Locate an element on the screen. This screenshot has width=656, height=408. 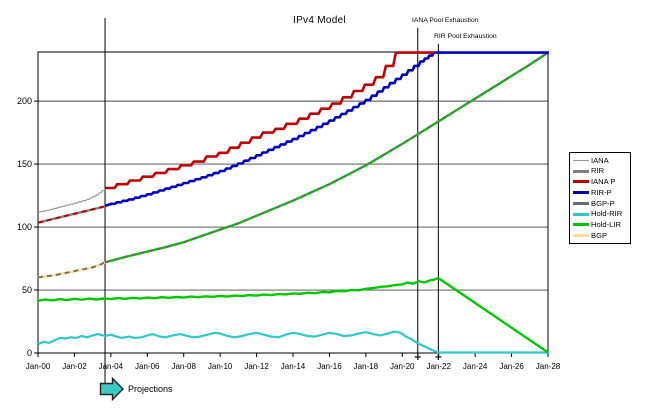
y-tick-label: 200 is located at coordinates (24, 101).